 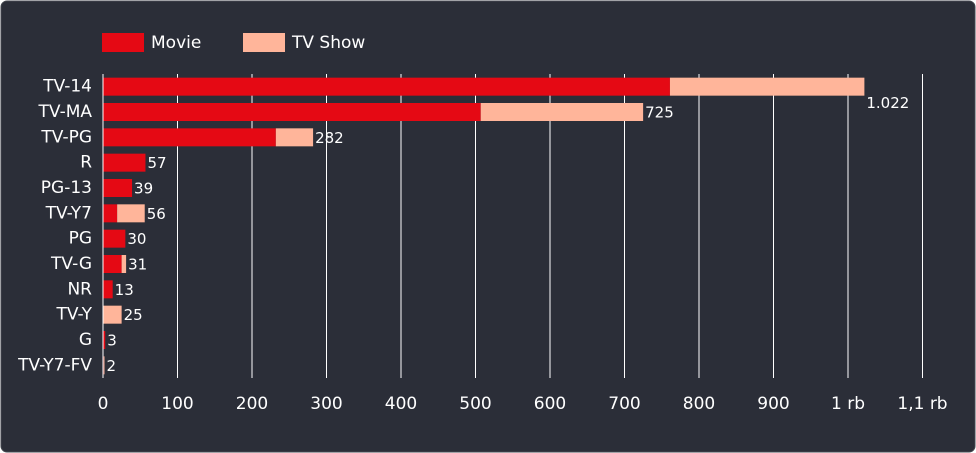 What do you see at coordinates (66, 188) in the screenshot?
I see `y-tick-label: PG-13` at bounding box center [66, 188].